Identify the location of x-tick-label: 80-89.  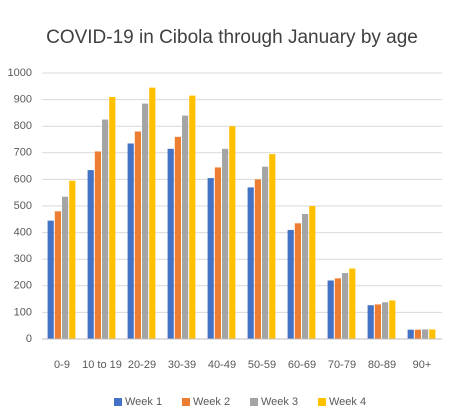
(382, 365).